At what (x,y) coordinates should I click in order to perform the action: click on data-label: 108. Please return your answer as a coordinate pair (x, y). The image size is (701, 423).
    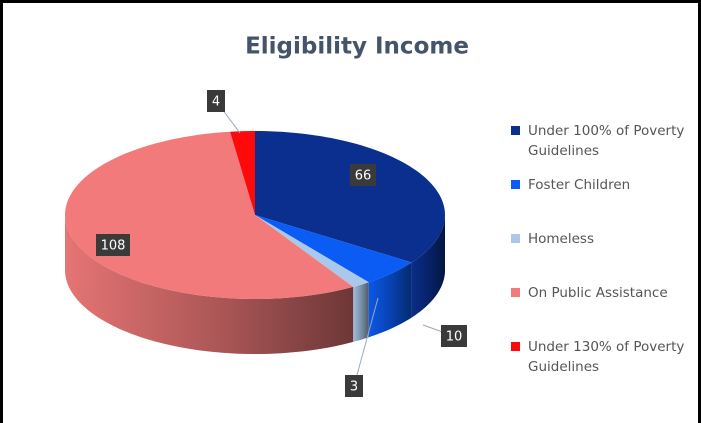
    Looking at the image, I should click on (113, 246).